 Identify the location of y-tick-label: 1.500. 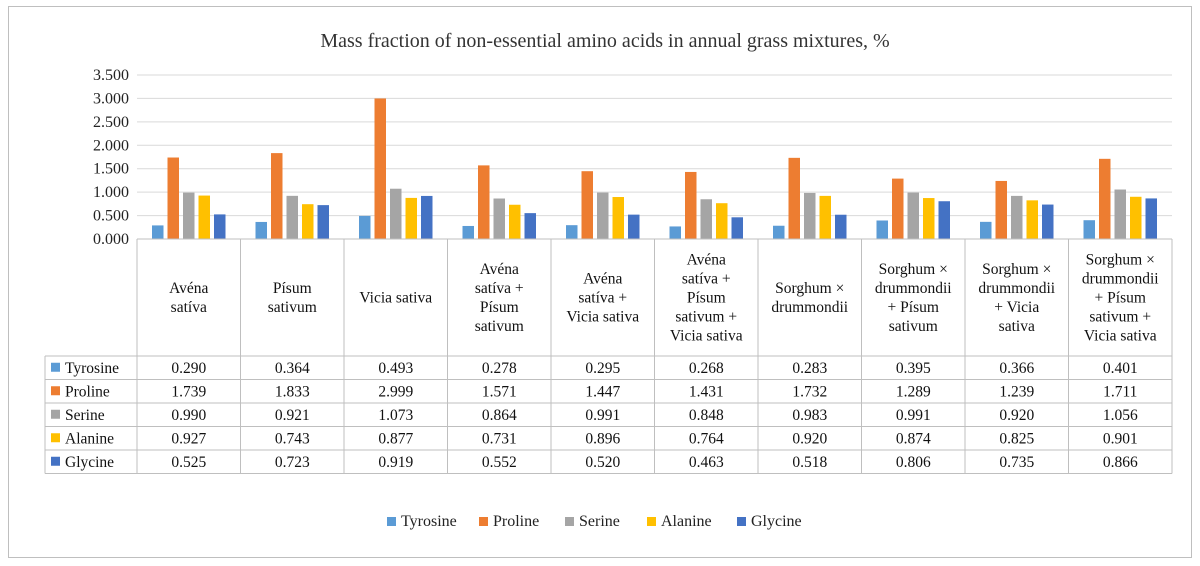
(111, 169).